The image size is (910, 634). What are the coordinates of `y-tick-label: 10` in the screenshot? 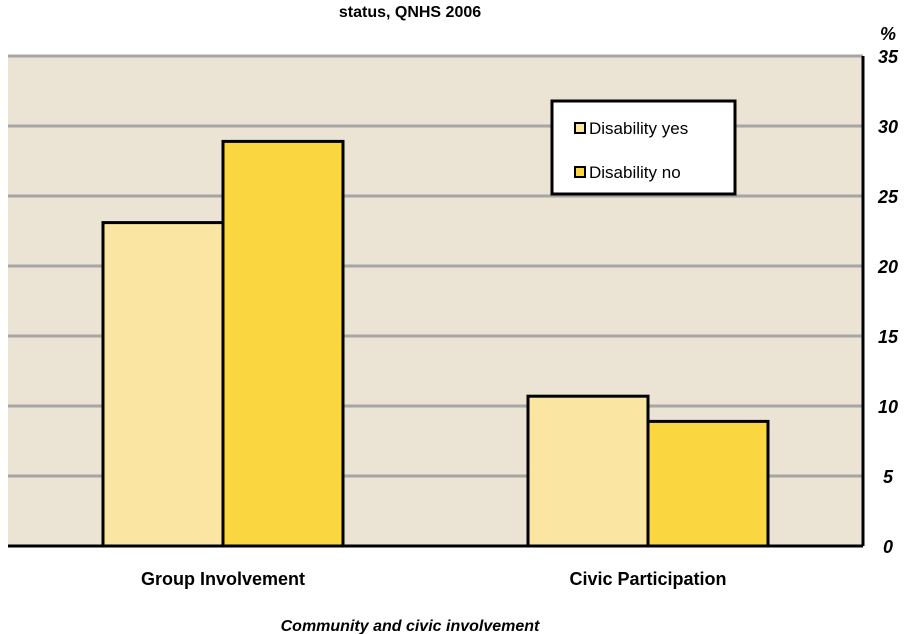 It's located at (888, 407).